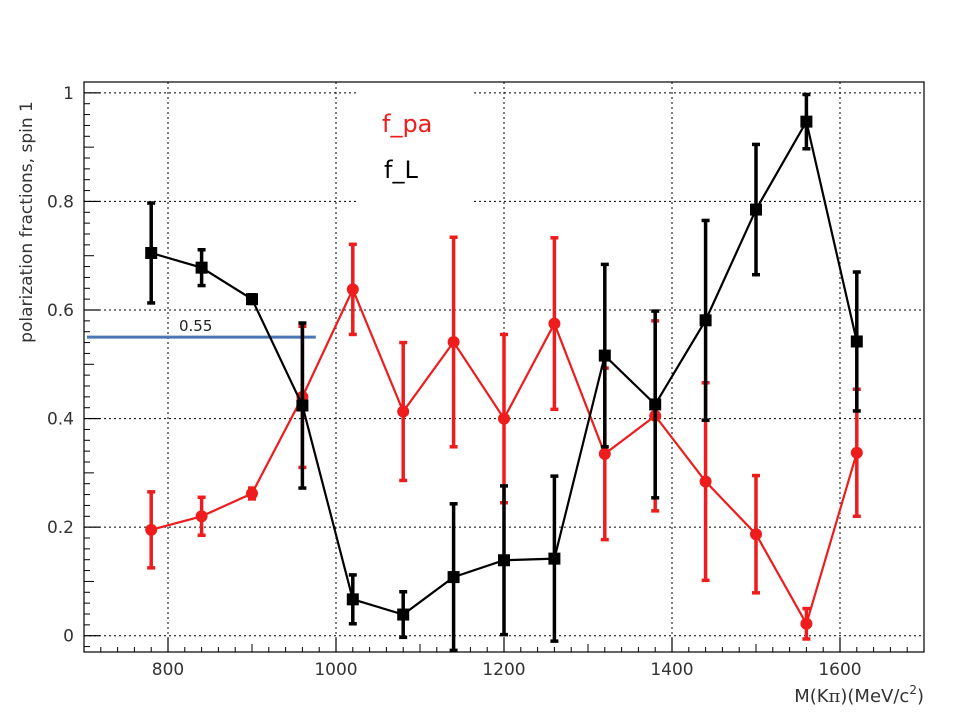  What do you see at coordinates (60, 420) in the screenshot?
I see `y-tick-label: 0.4` at bounding box center [60, 420].